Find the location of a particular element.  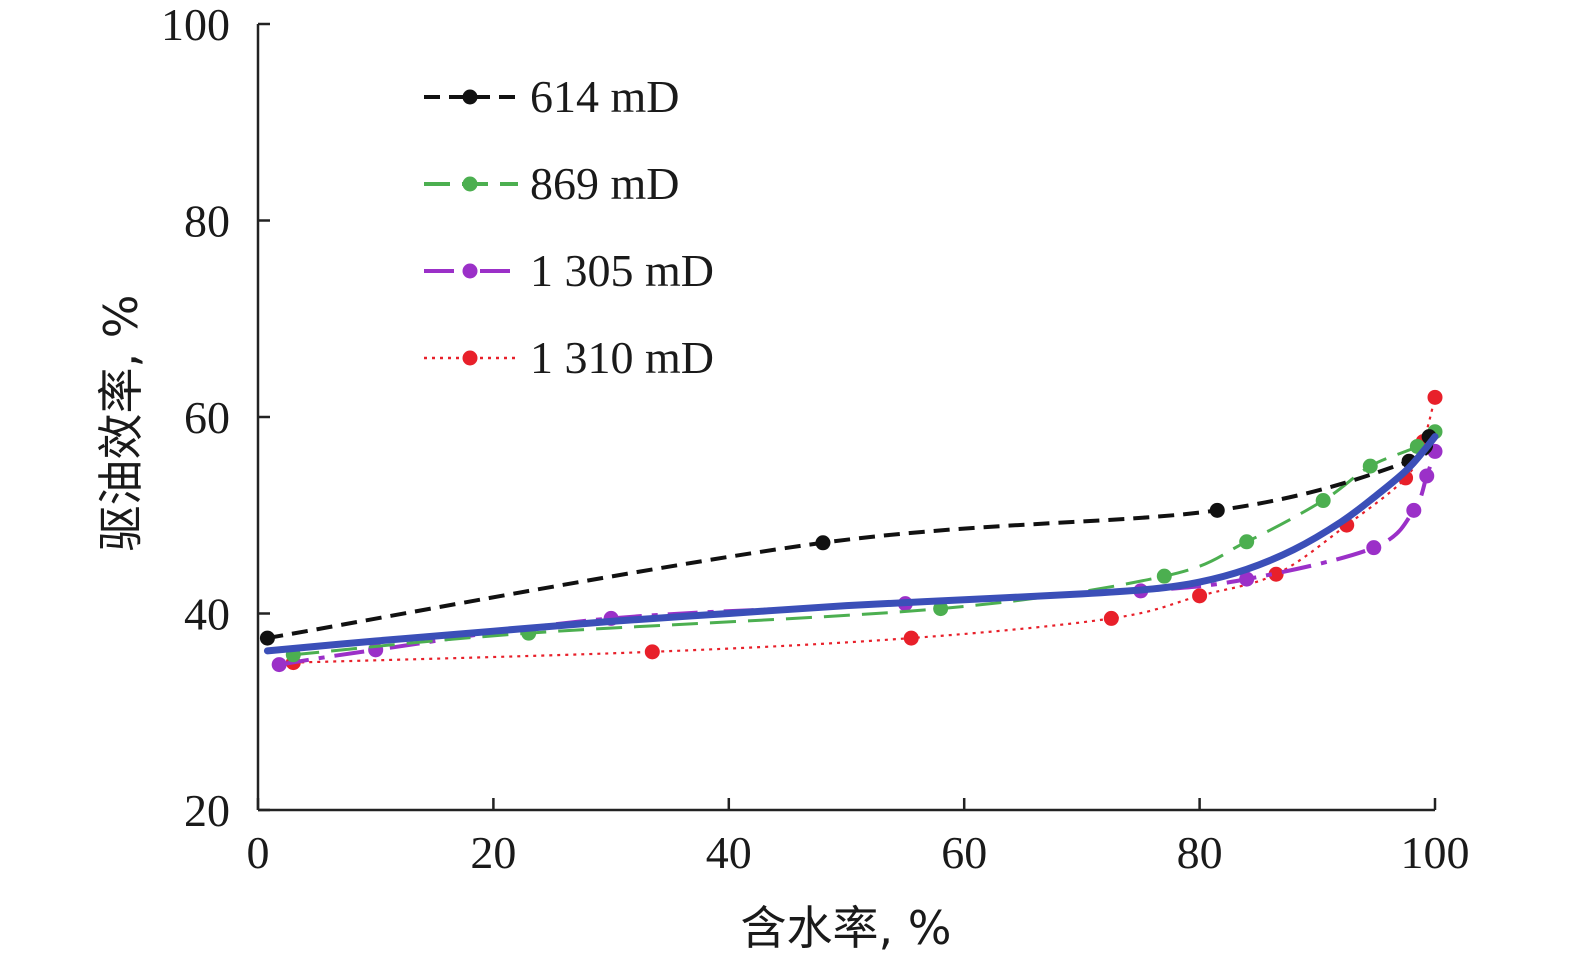

x-tick-label: 60 is located at coordinates (964, 852).